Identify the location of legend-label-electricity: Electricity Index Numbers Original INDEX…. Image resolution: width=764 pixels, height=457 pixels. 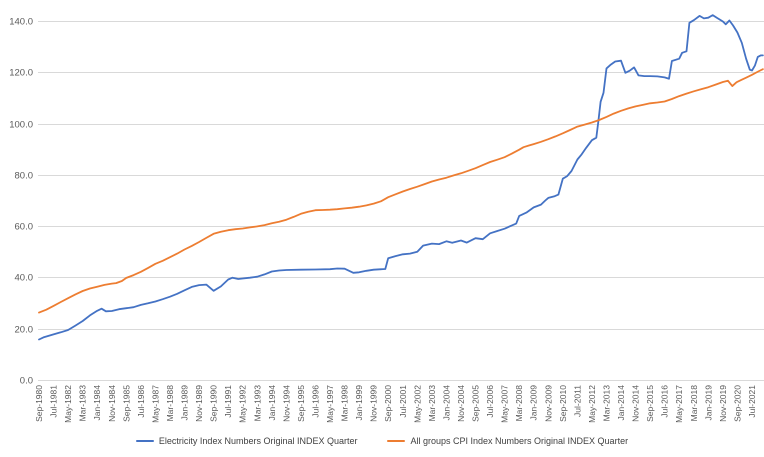
(258, 440).